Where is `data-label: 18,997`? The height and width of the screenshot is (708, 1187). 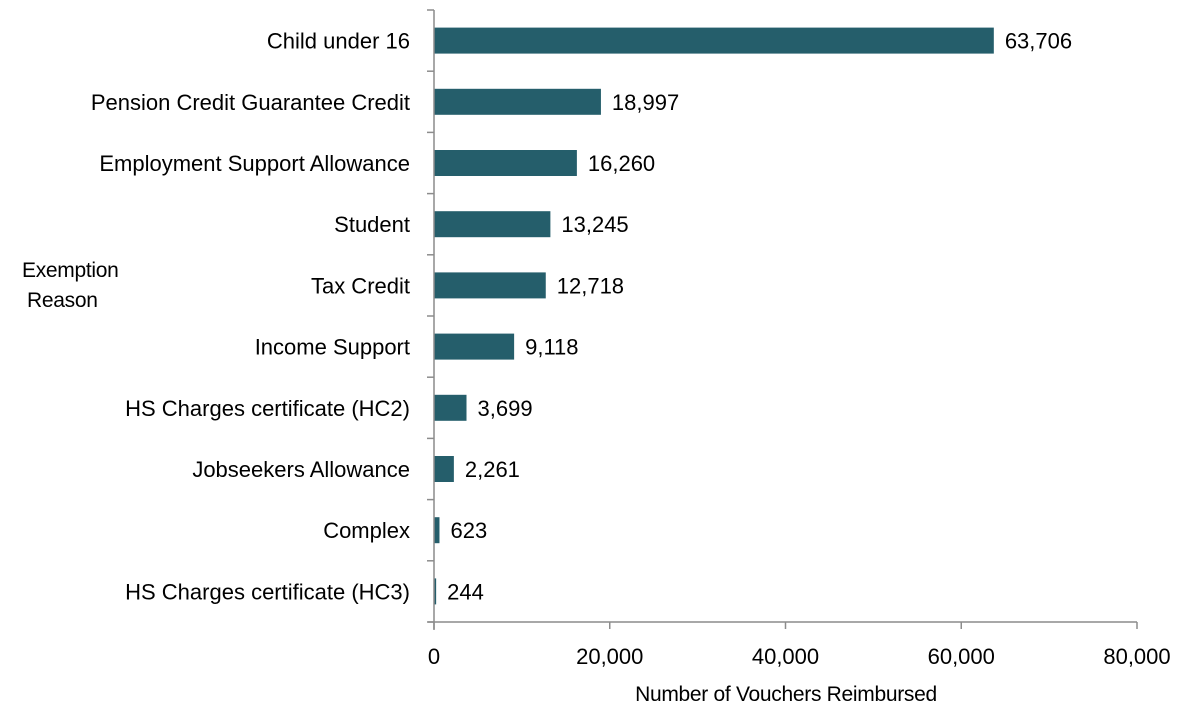
data-label: 18,997 is located at coordinates (645, 102).